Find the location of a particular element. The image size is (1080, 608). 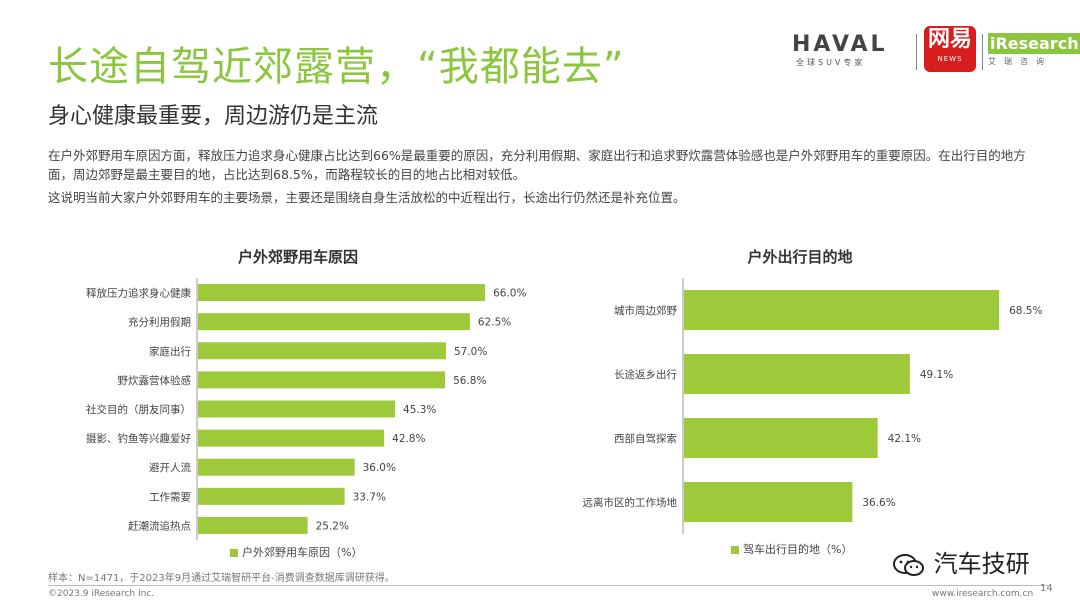

watermark: 汽车技研 is located at coordinates (961, 561).